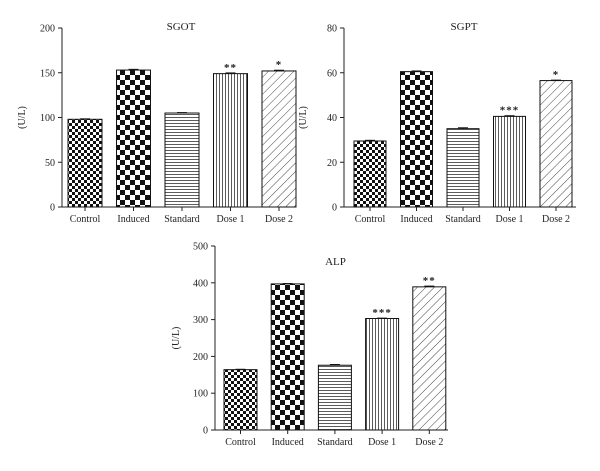  What do you see at coordinates (332, 73) in the screenshot?
I see `y-tick-label: 60` at bounding box center [332, 73].